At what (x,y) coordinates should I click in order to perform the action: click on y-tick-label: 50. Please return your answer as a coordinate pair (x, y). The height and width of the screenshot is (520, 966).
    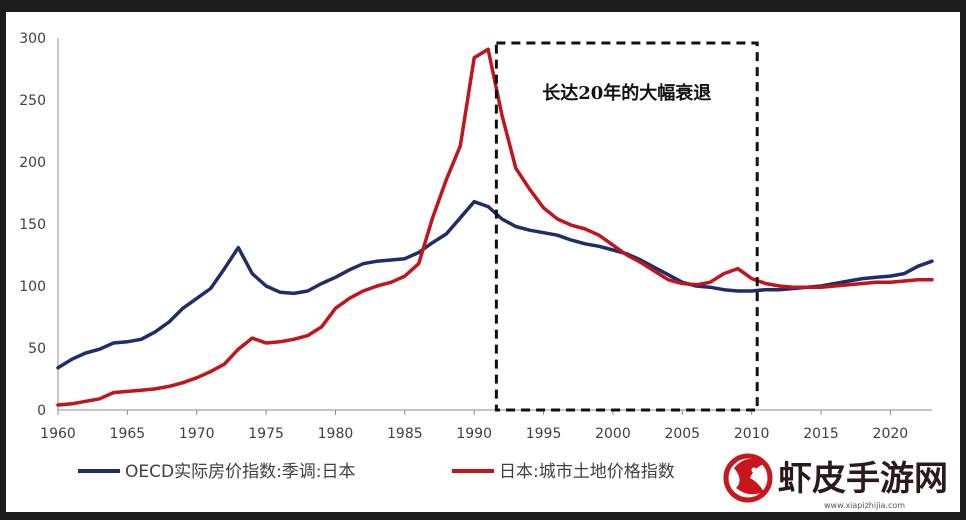
    Looking at the image, I should click on (37, 349).